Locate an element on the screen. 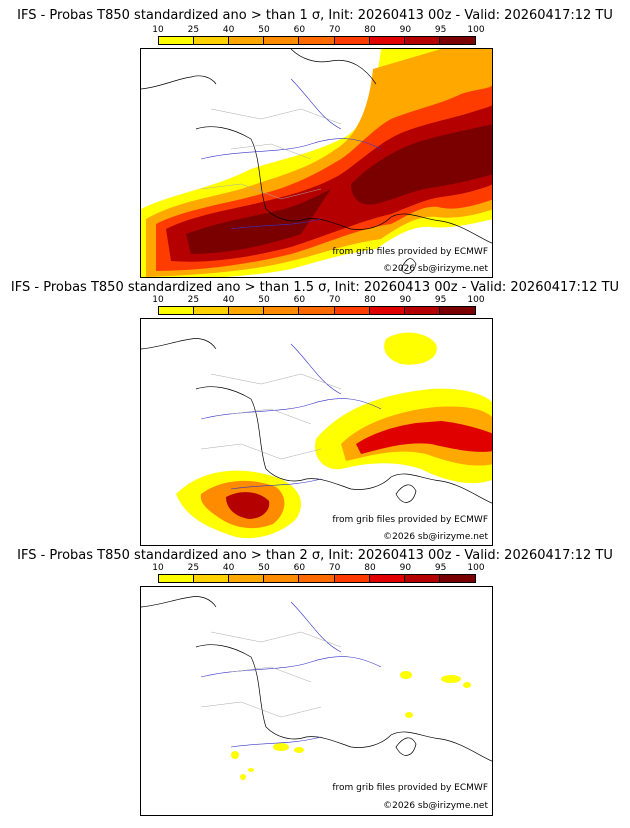 This screenshot has width=630, height=828. rivers is located at coordinates (291, 154).